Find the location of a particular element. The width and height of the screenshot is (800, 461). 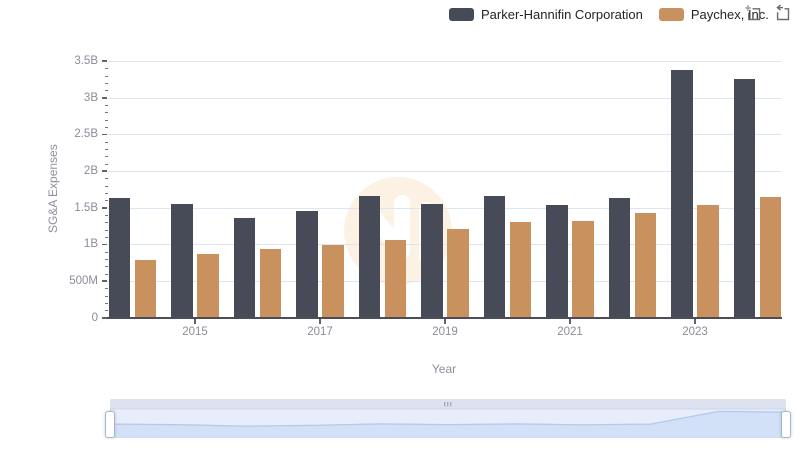

x-tick-label: 2023 is located at coordinates (695, 332).